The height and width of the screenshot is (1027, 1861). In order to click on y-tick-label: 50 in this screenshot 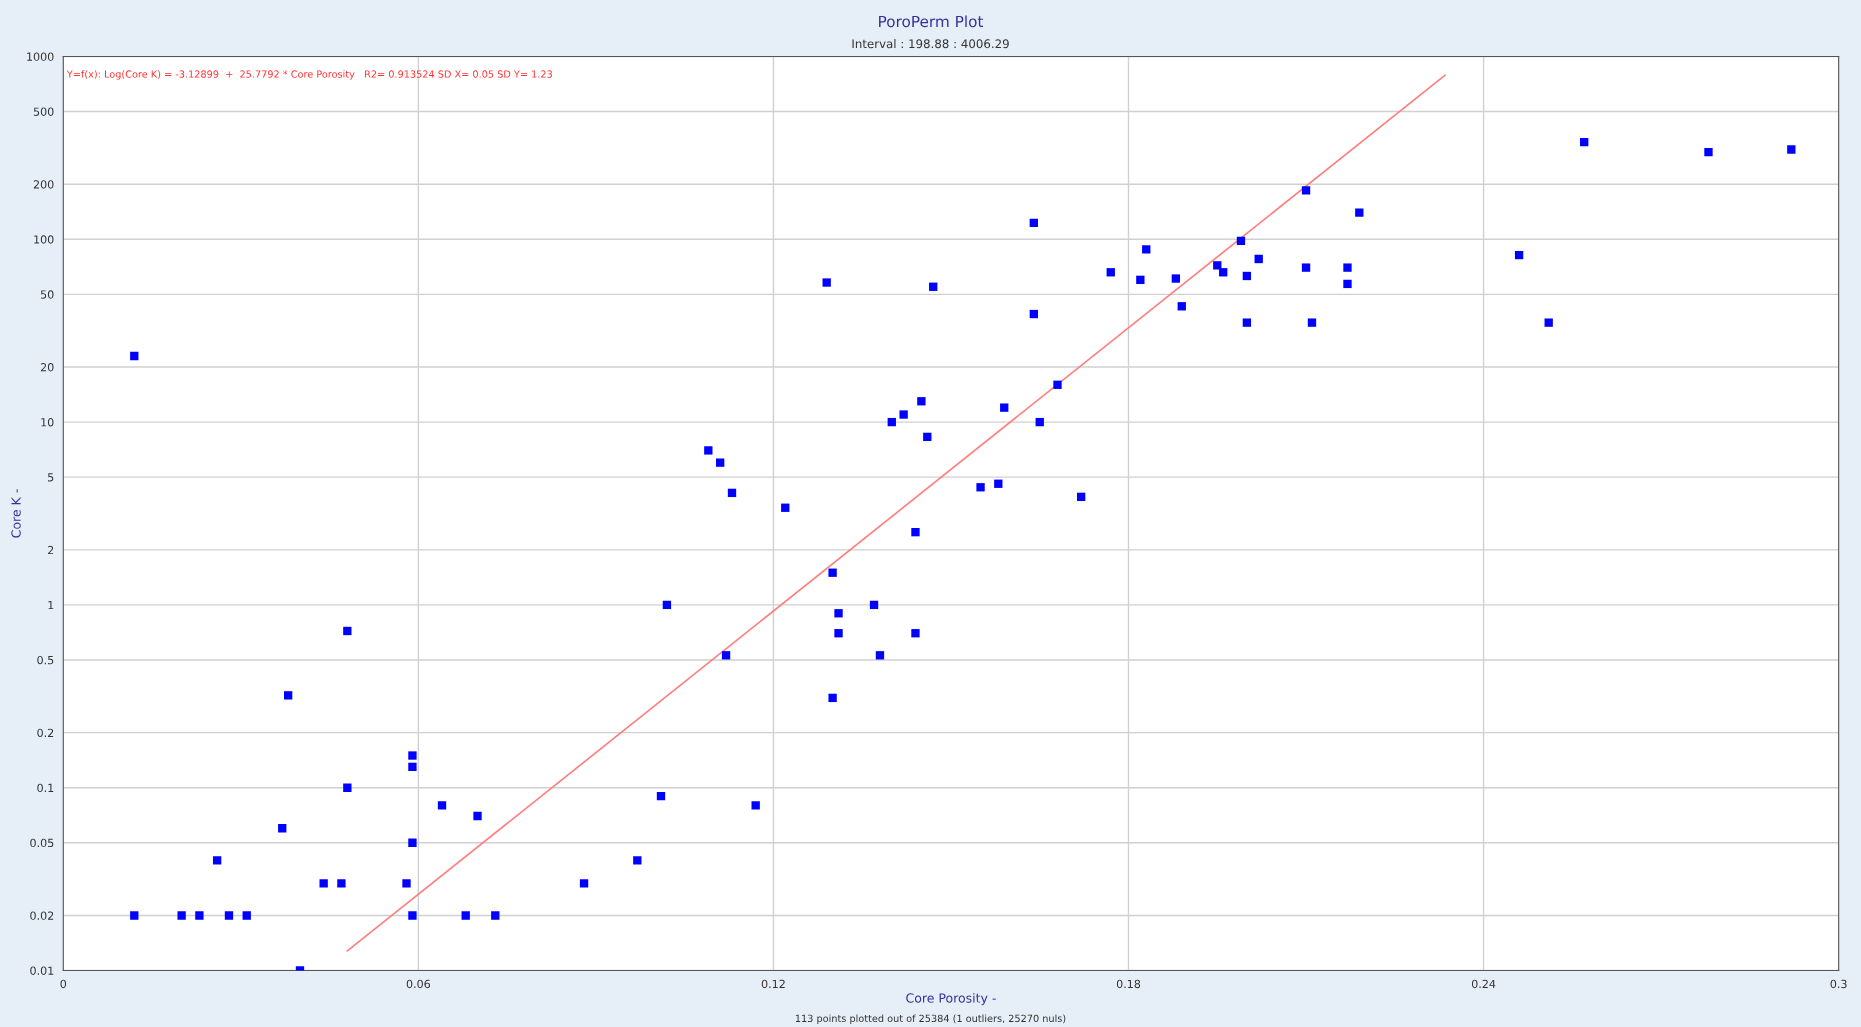, I will do `click(47, 294)`.